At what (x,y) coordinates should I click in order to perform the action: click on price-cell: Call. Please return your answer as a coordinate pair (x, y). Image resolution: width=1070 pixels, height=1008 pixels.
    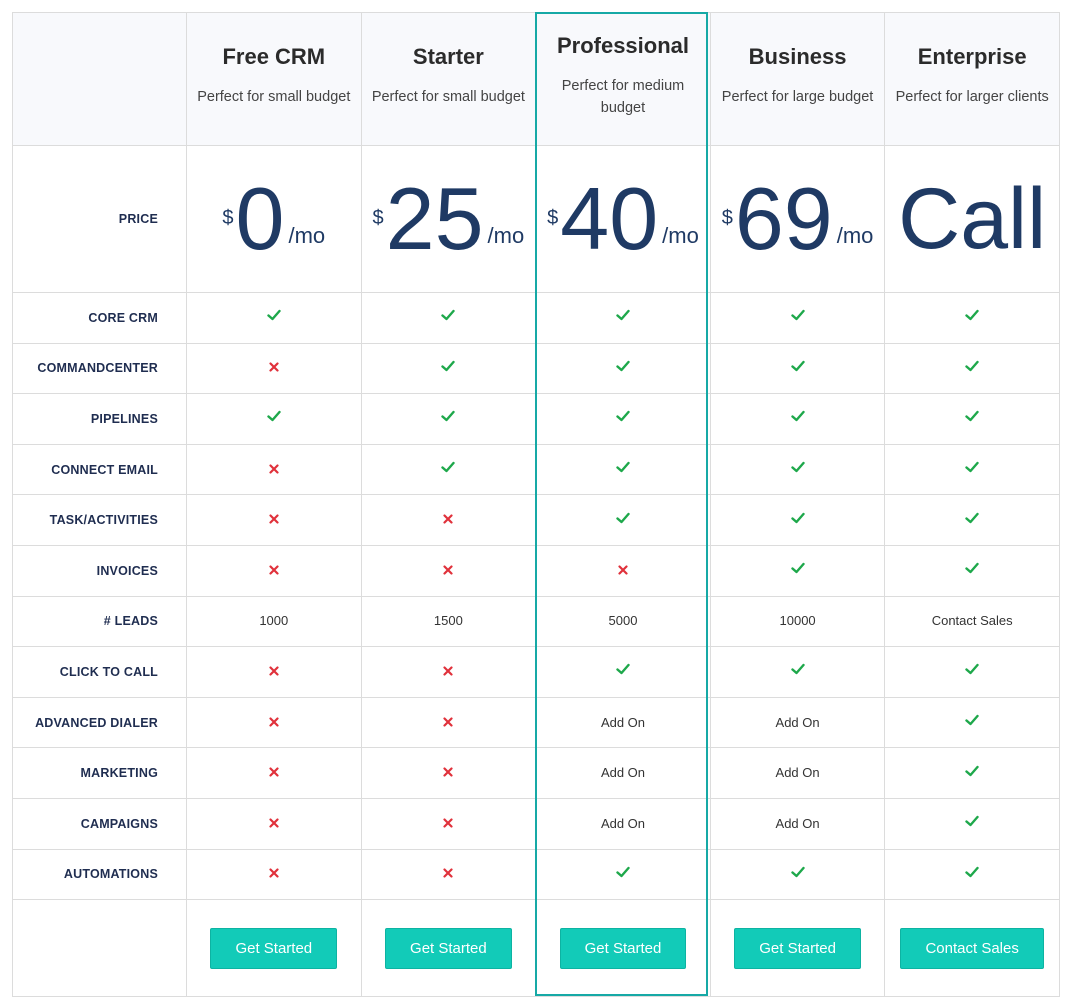
    Looking at the image, I should click on (972, 219).